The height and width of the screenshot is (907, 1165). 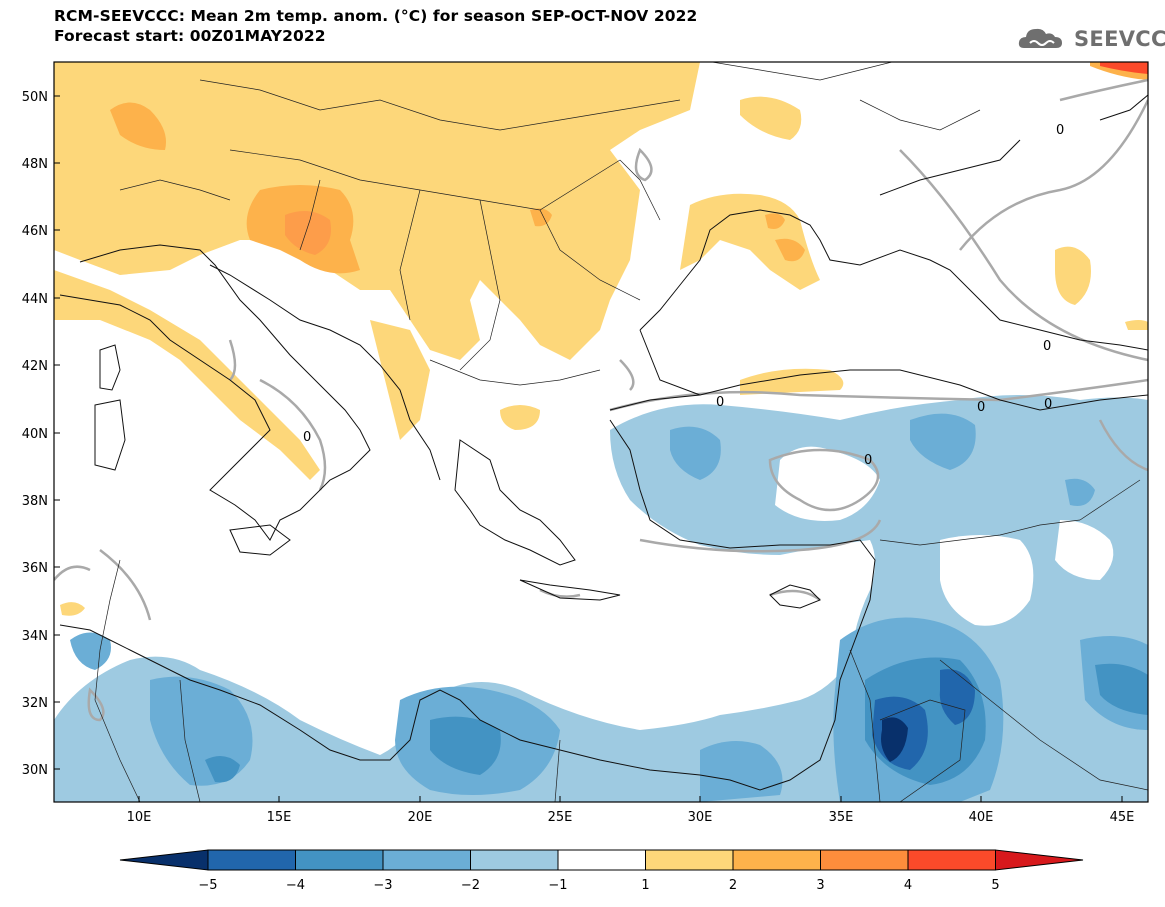 What do you see at coordinates (279, 817) in the screenshot?
I see `lon-label: 15E` at bounding box center [279, 817].